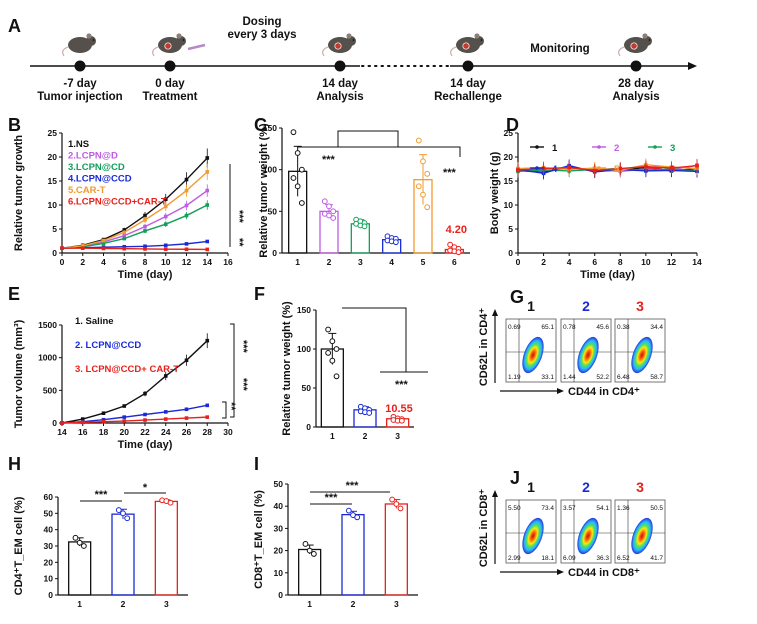  What do you see at coordinates (228, 262) in the screenshot?
I see `x-tick-label: 16` at bounding box center [228, 262].